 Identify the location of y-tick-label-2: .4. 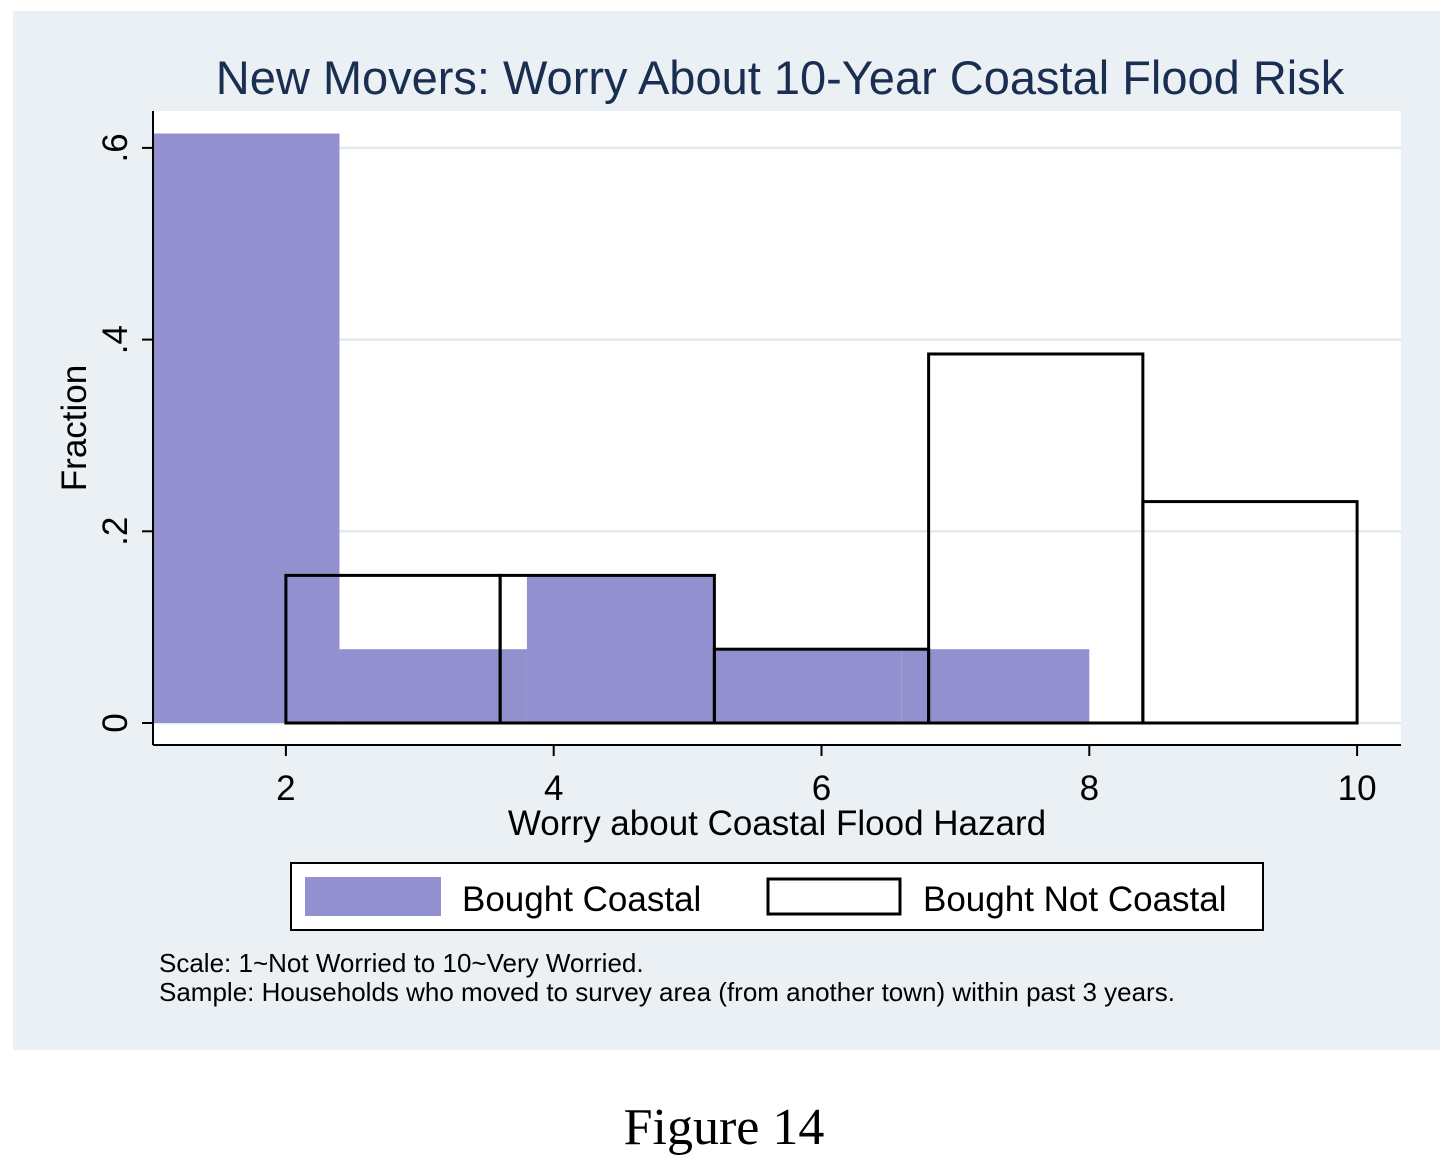
(115, 339).